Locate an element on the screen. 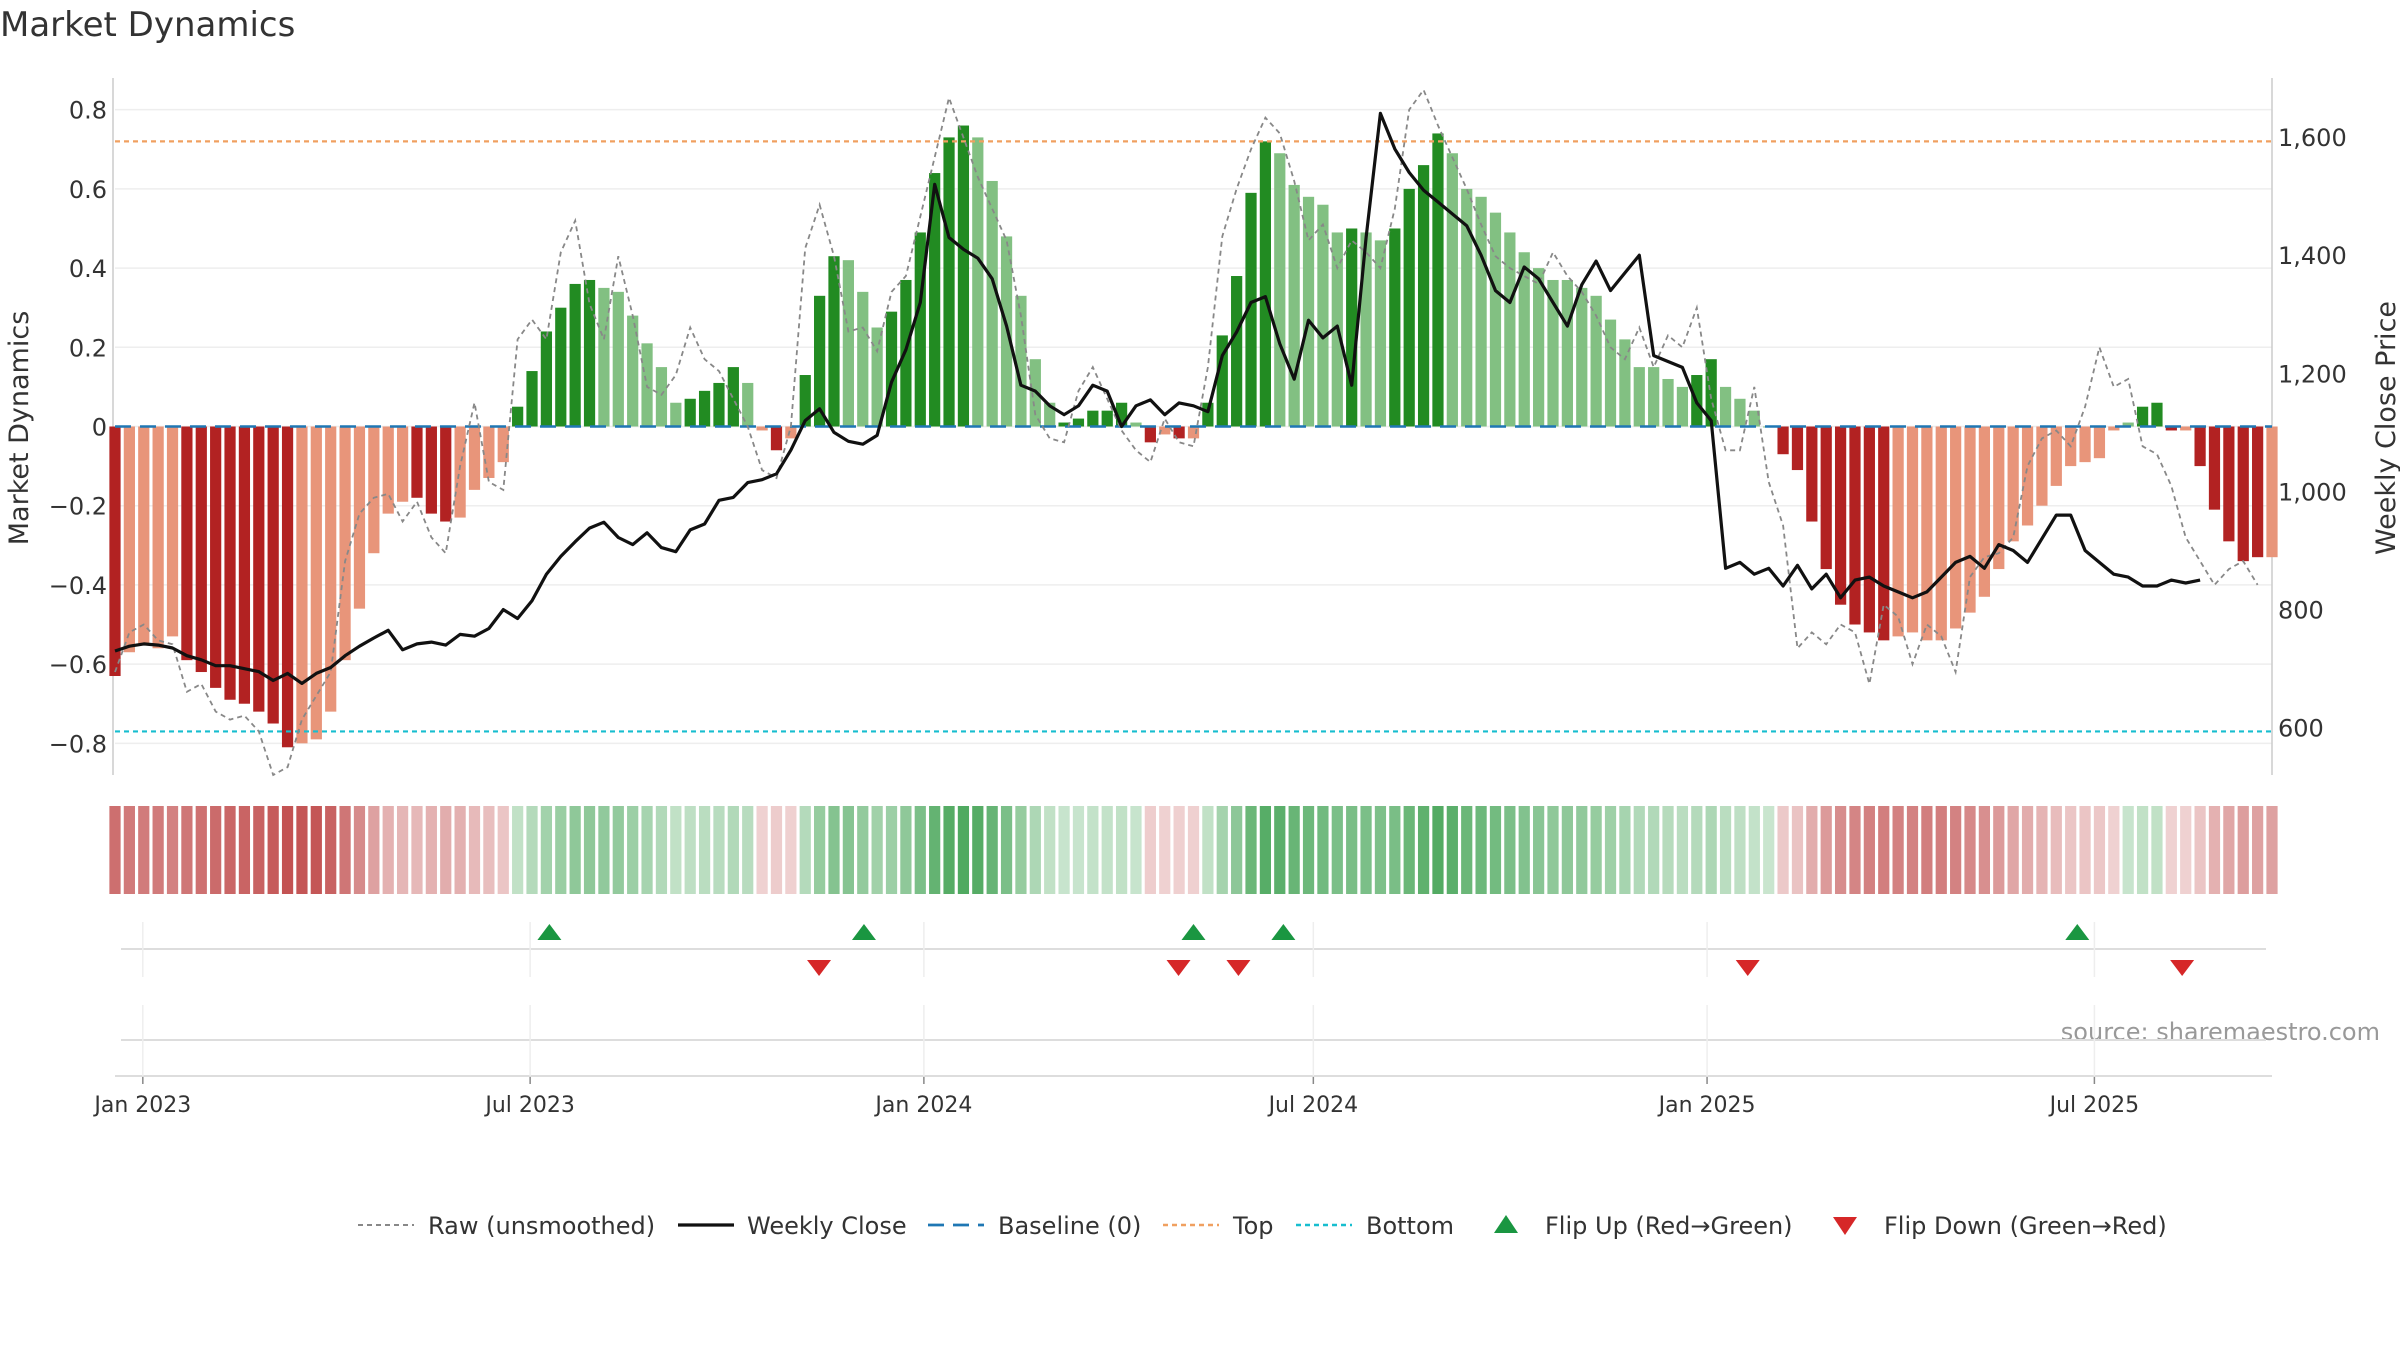  y-axis-label-left: Market Dynamics is located at coordinates (19, 428).